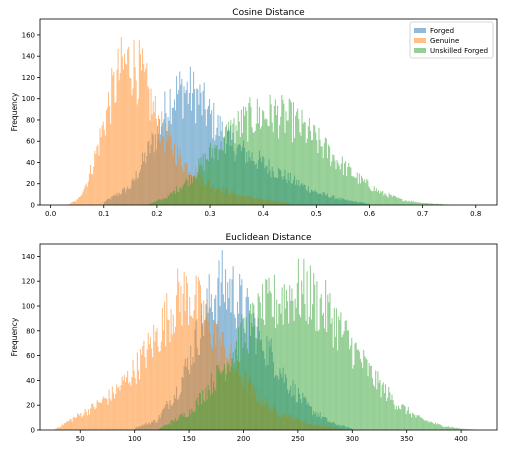  Describe the element at coordinates (30, 356) in the screenshot. I see `y-tick-label: 60` at that location.